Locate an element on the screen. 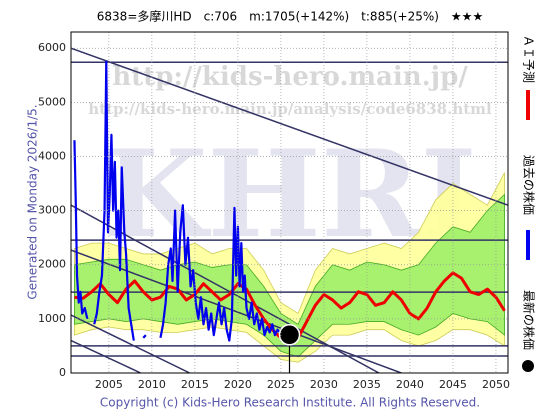 The image size is (560, 420). x-tick-label: 2040 is located at coordinates (410, 384).